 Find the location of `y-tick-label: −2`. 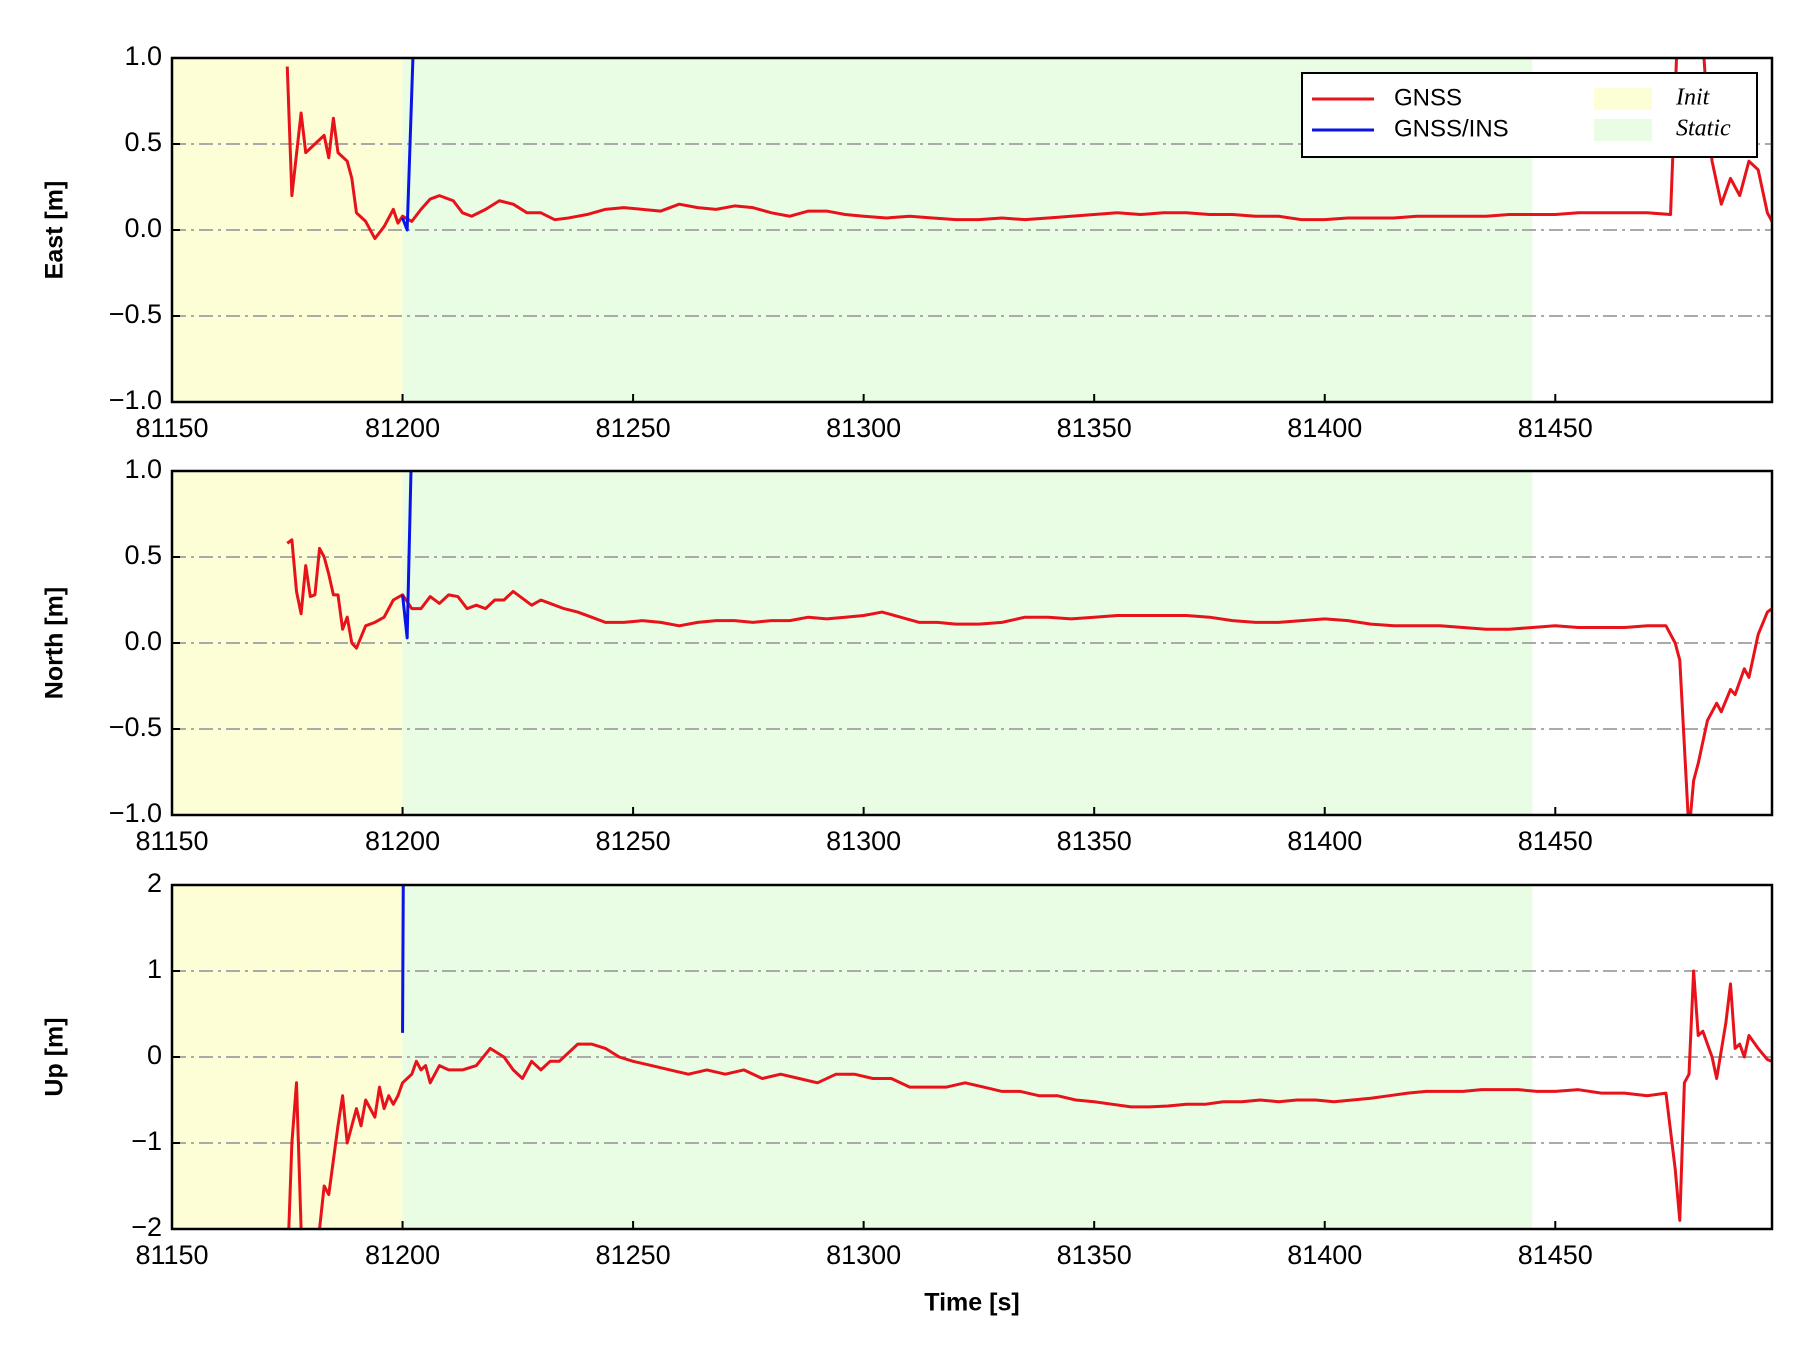

y-tick-label: −2 is located at coordinates (146, 1227).